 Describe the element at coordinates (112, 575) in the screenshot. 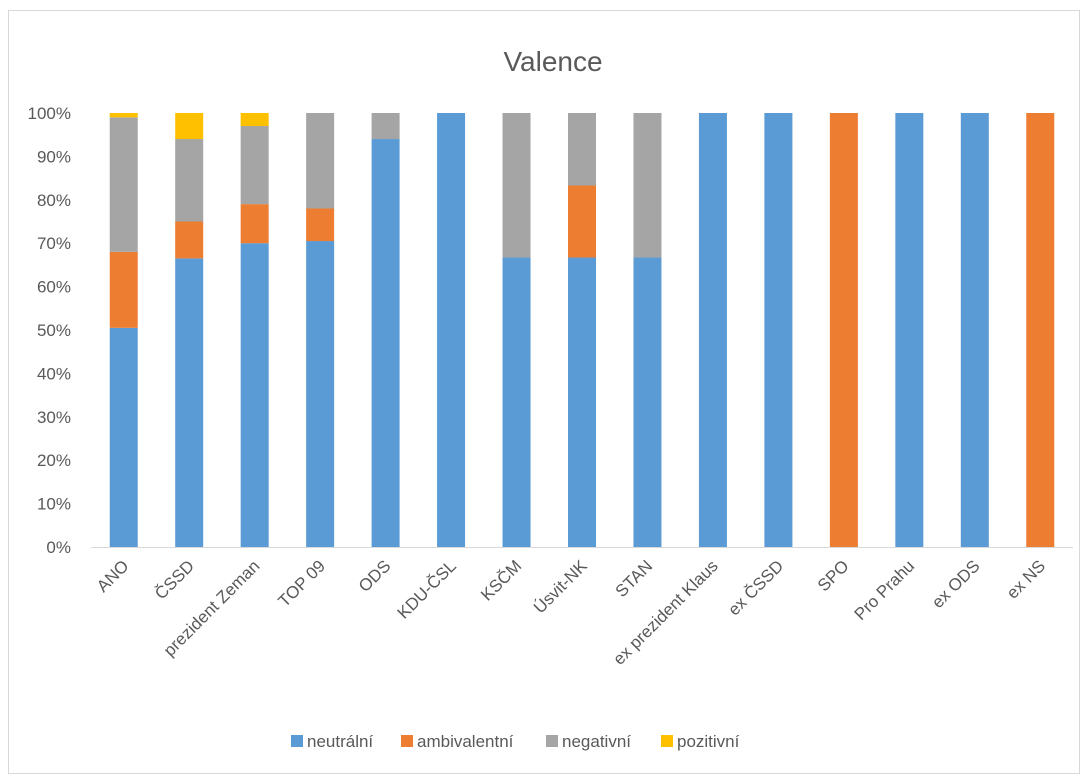

I see `x-tick-label: ANO` at that location.